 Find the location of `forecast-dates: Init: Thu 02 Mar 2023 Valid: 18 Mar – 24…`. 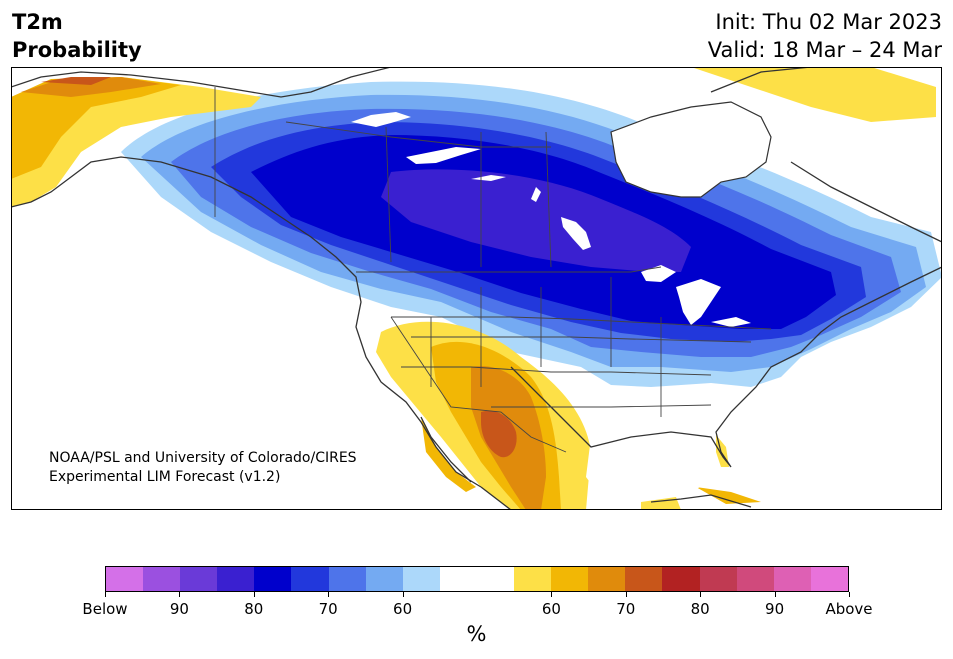

forecast-dates: Init: Thu 02 Mar 2023 Valid: 18 Mar – 24… is located at coordinates (825, 36).